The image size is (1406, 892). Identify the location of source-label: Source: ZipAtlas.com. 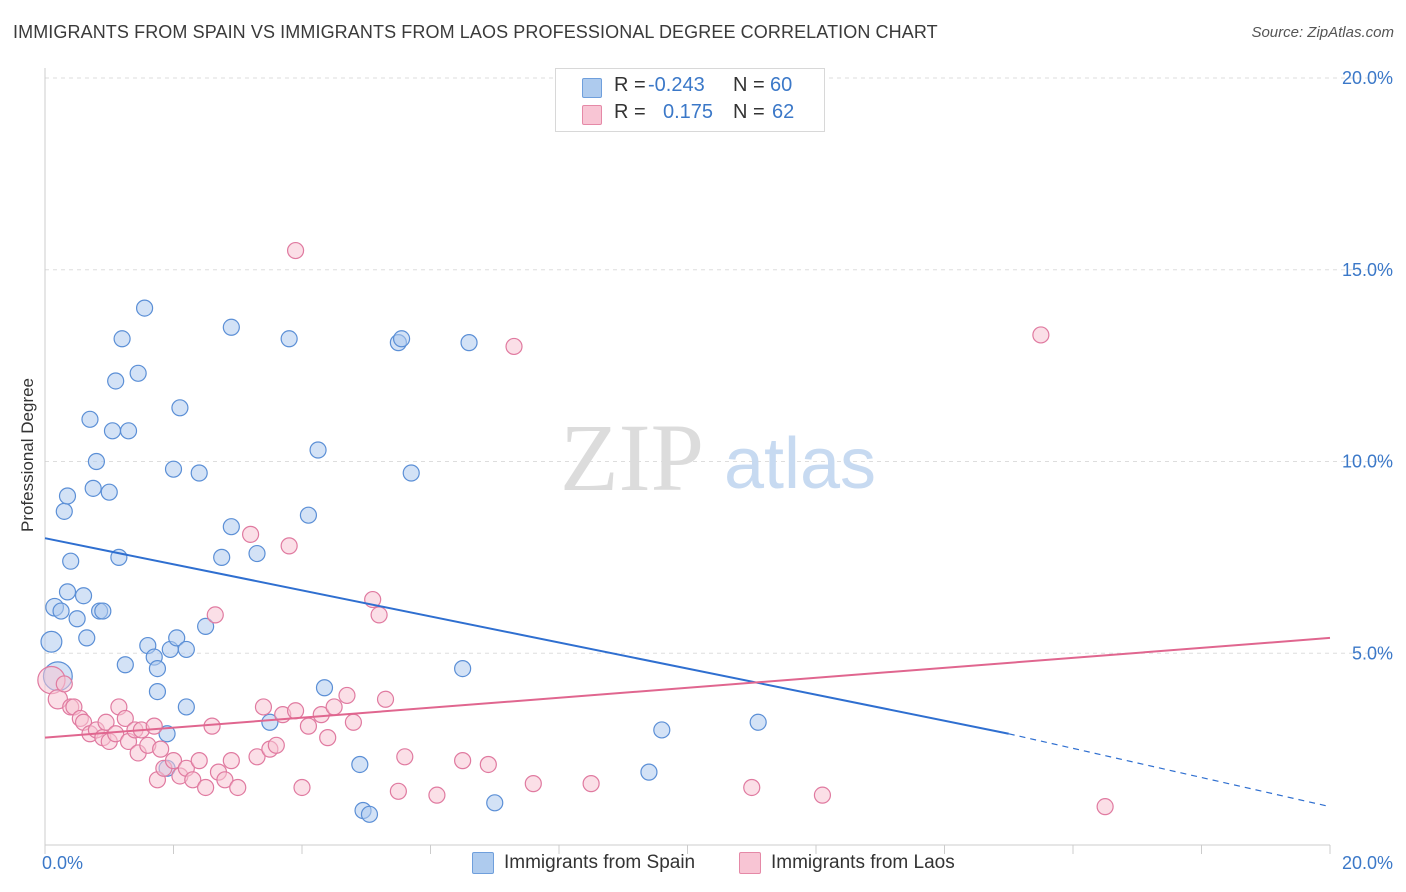
(1322, 32).